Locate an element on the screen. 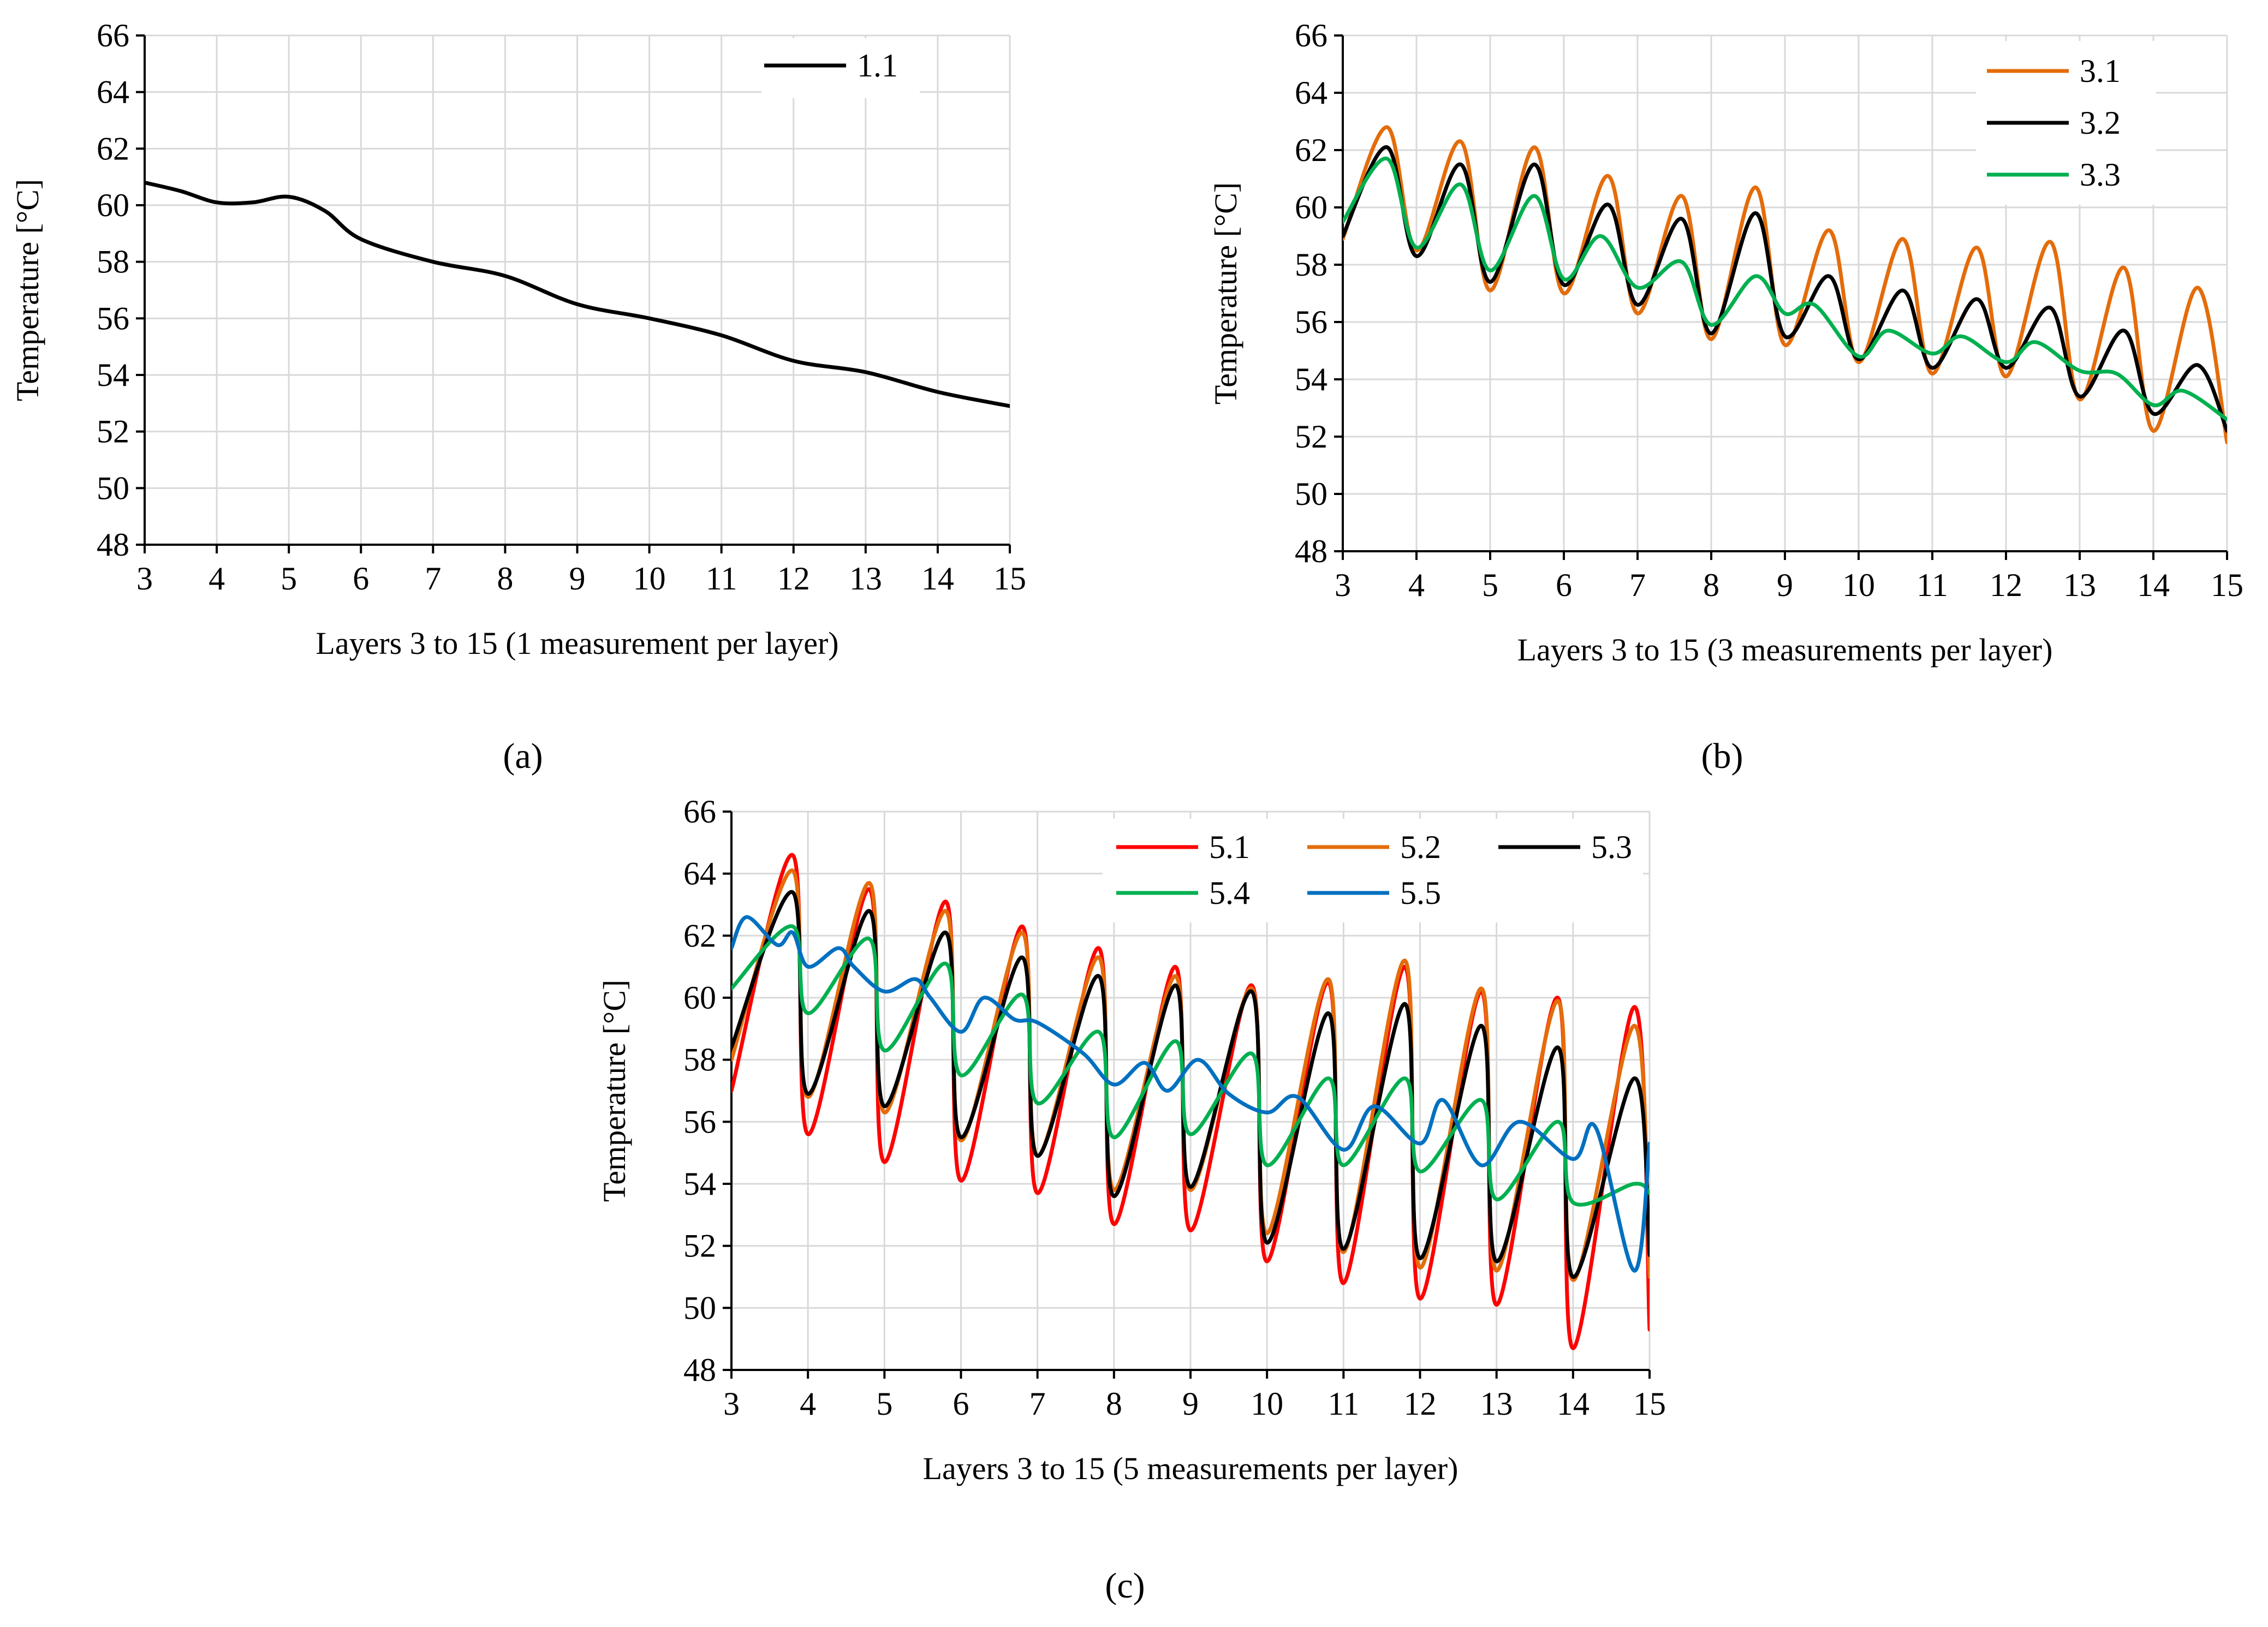  legend: 1.1 is located at coordinates (840, 68).